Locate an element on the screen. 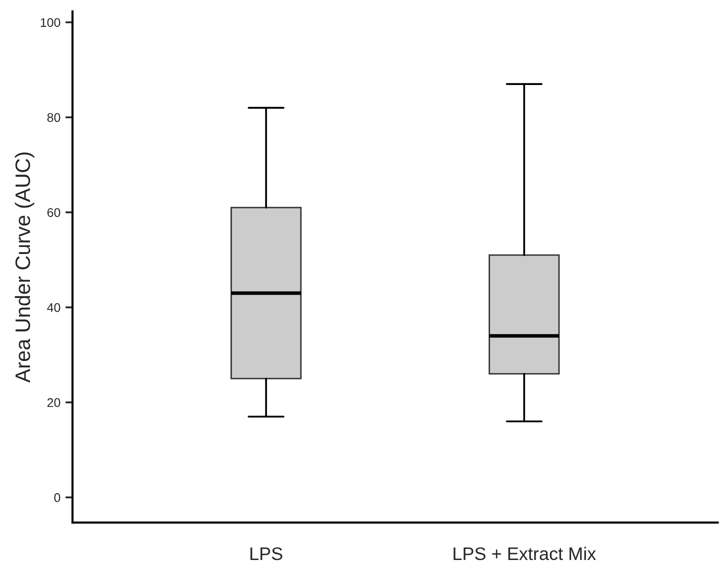 The height and width of the screenshot is (568, 725). y-tick-label: 0 is located at coordinates (57, 497).